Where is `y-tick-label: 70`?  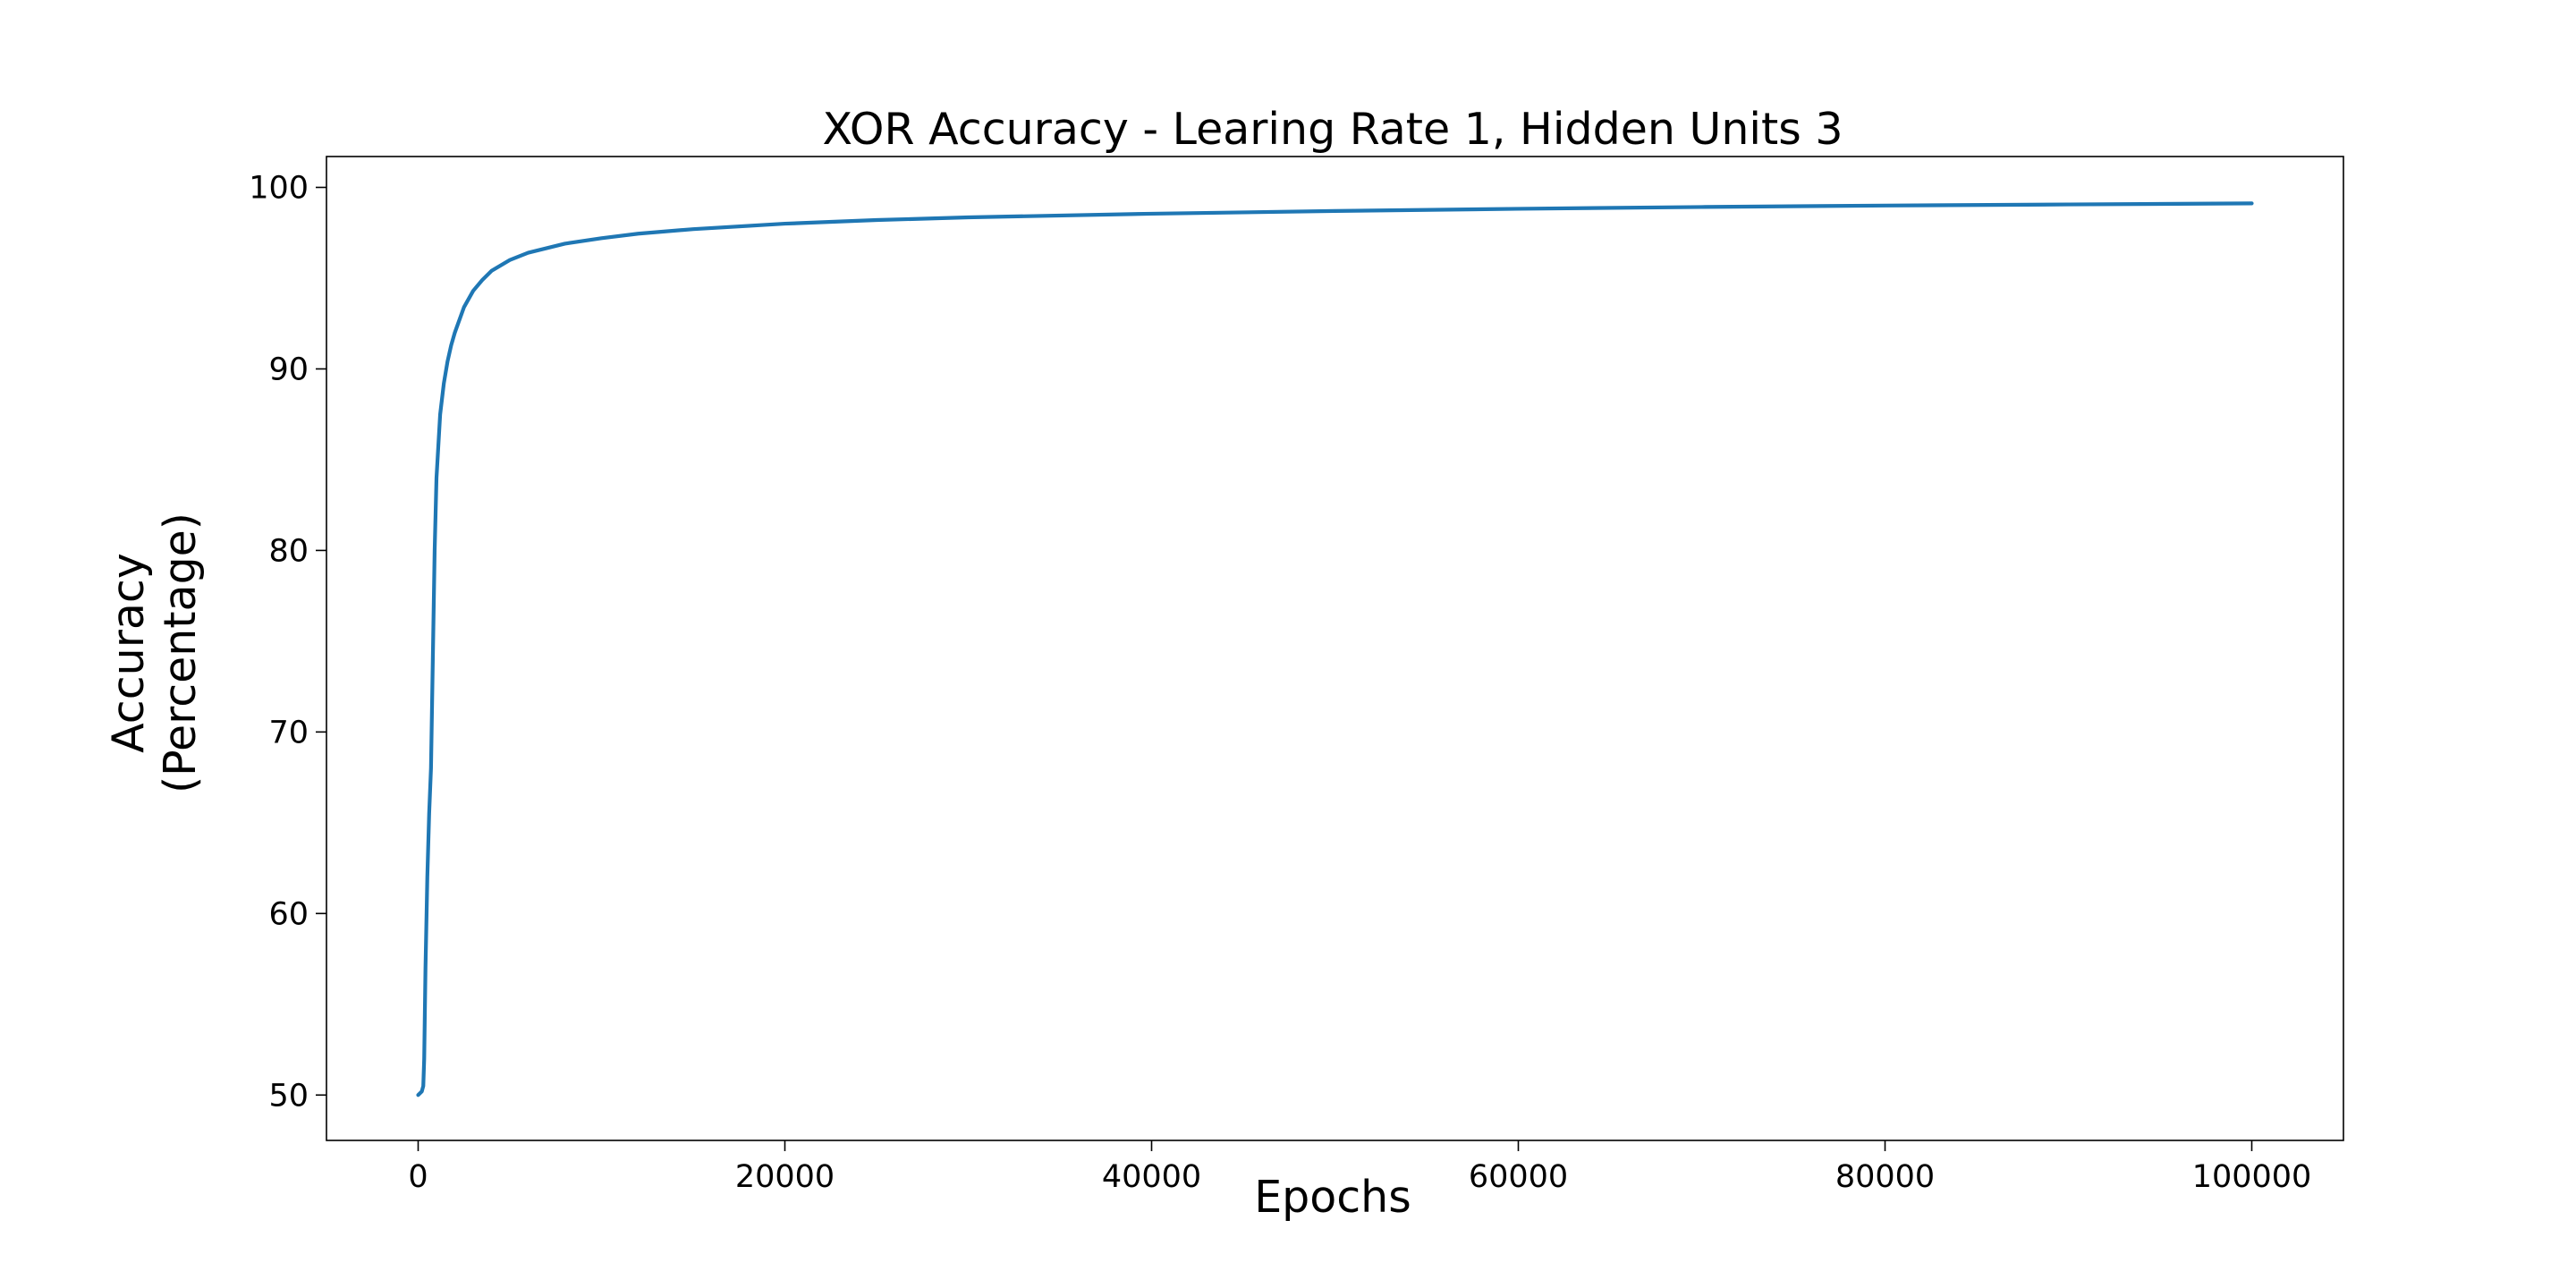 y-tick-label: 70 is located at coordinates (288, 732).